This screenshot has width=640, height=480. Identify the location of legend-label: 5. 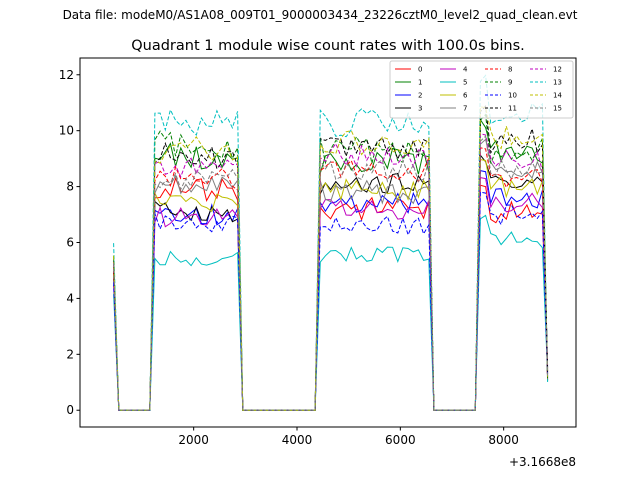
(465, 83).